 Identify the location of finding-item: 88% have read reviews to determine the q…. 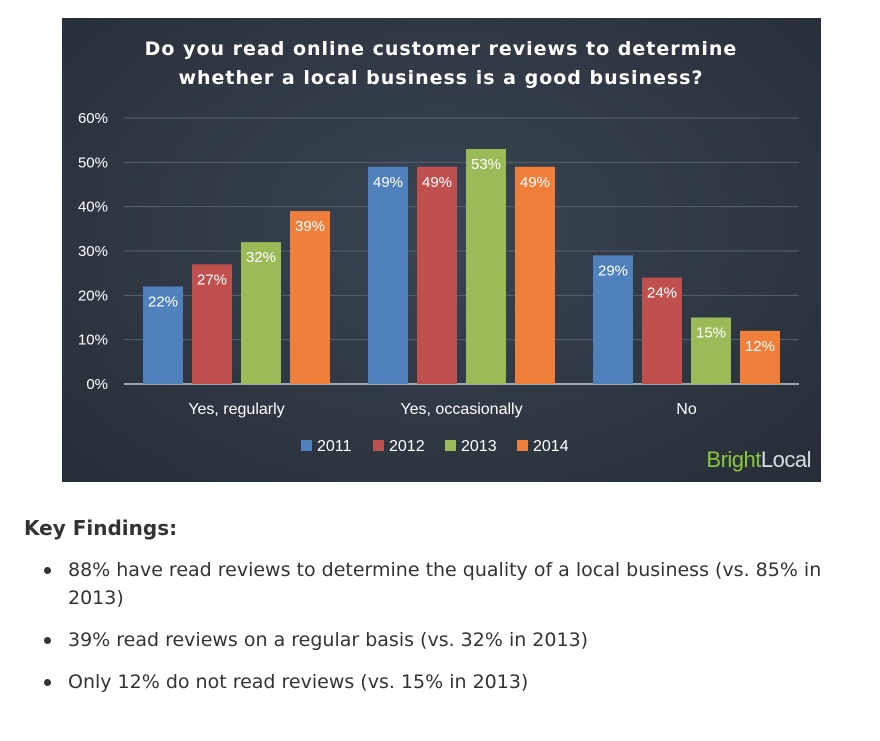
(444, 584).